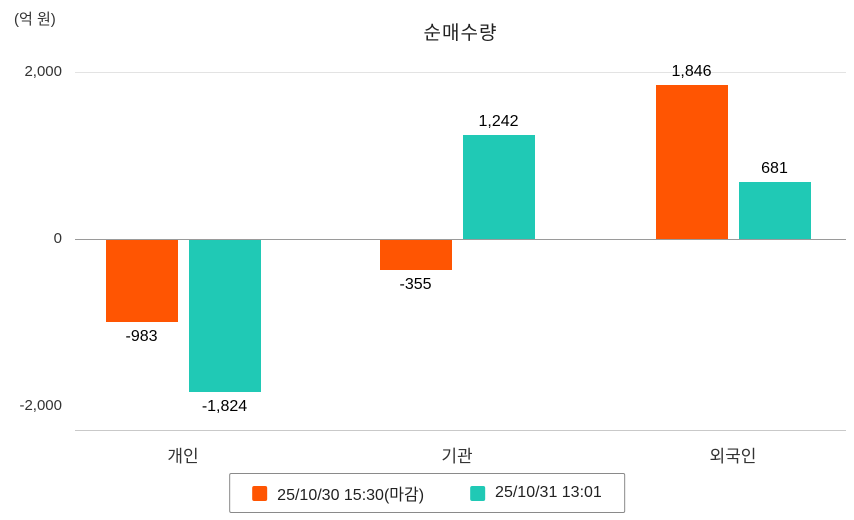 The width and height of the screenshot is (854, 520). Describe the element at coordinates (733, 456) in the screenshot. I see `category-label: 외국인` at that location.